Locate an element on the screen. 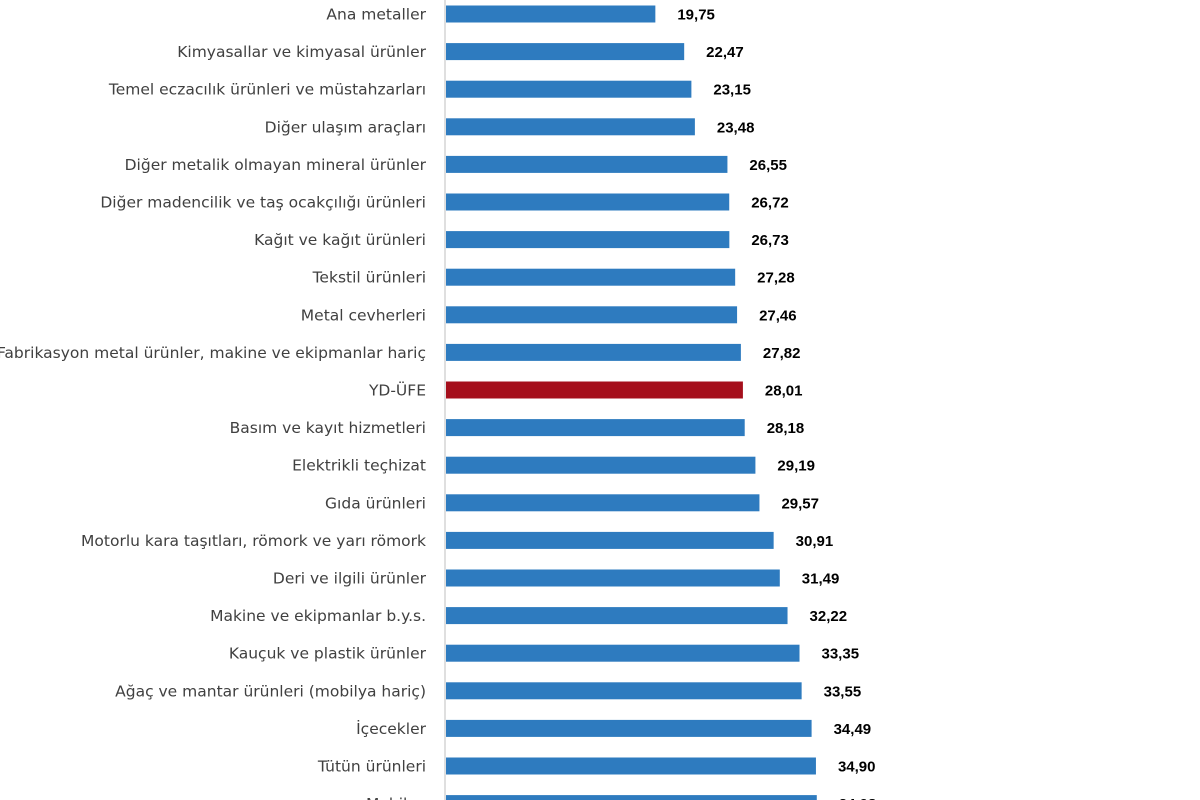 This screenshot has height=800, width=1200. category-label-4: Diğer metalik olmayan mineral ürünler is located at coordinates (276, 165).